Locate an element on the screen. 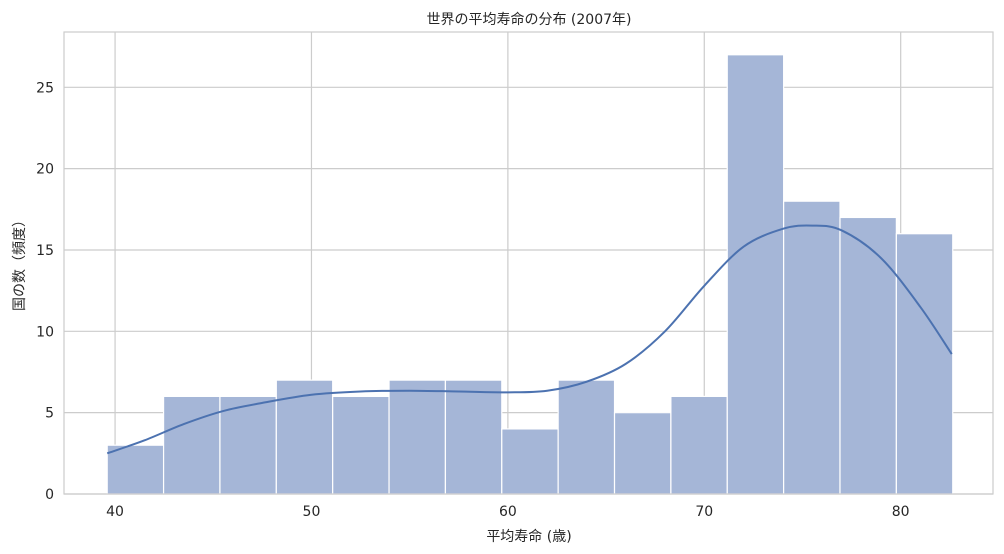 Image resolution: width=1004 pixels, height=554 pixels. x-tick-label: 70 is located at coordinates (704, 512).